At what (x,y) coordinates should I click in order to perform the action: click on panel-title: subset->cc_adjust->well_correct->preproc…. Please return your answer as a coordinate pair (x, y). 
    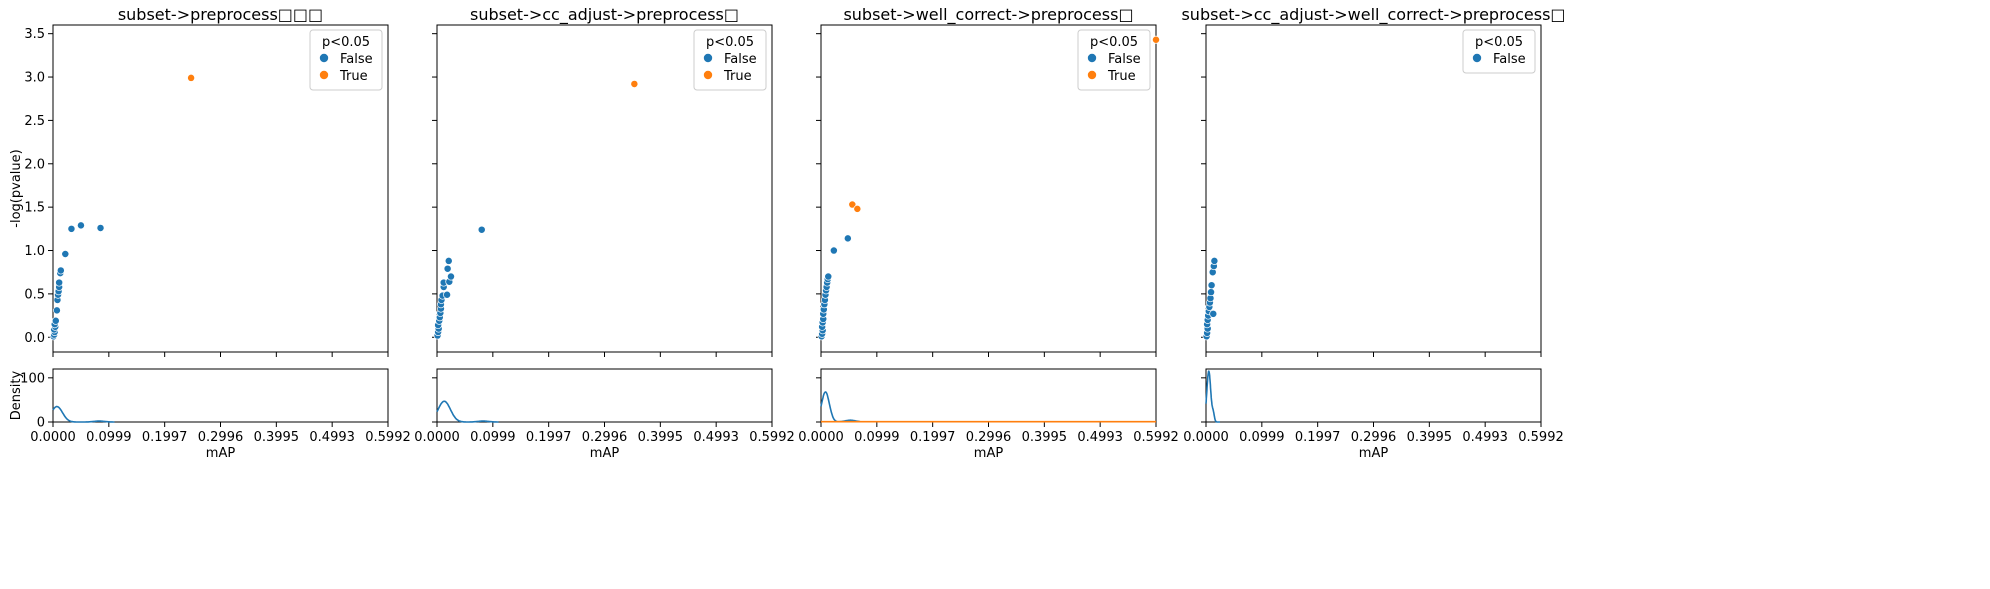
    Looking at the image, I should click on (1373, 15).